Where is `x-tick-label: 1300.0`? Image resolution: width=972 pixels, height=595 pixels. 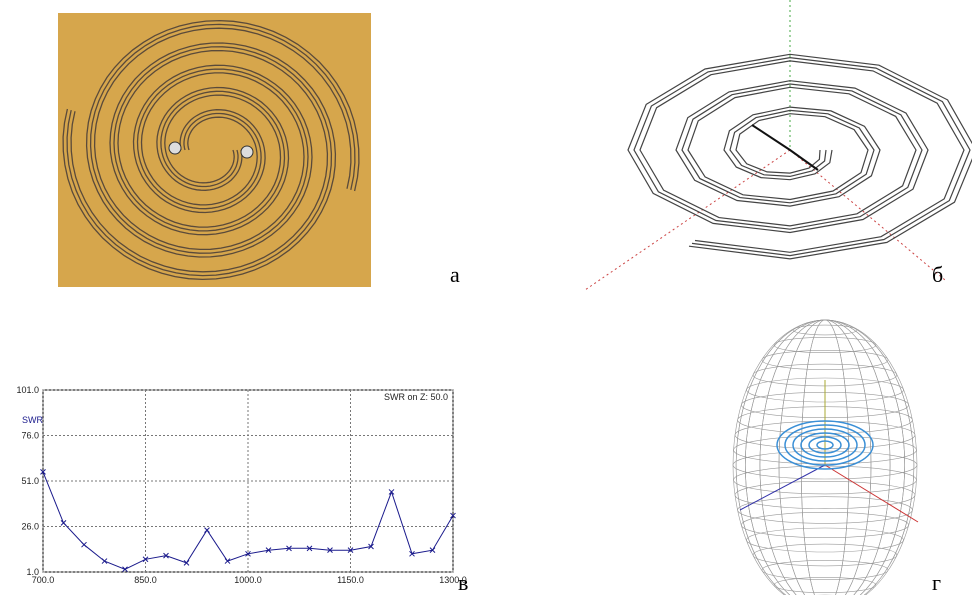 x-tick-label: 1300.0 is located at coordinates (453, 580).